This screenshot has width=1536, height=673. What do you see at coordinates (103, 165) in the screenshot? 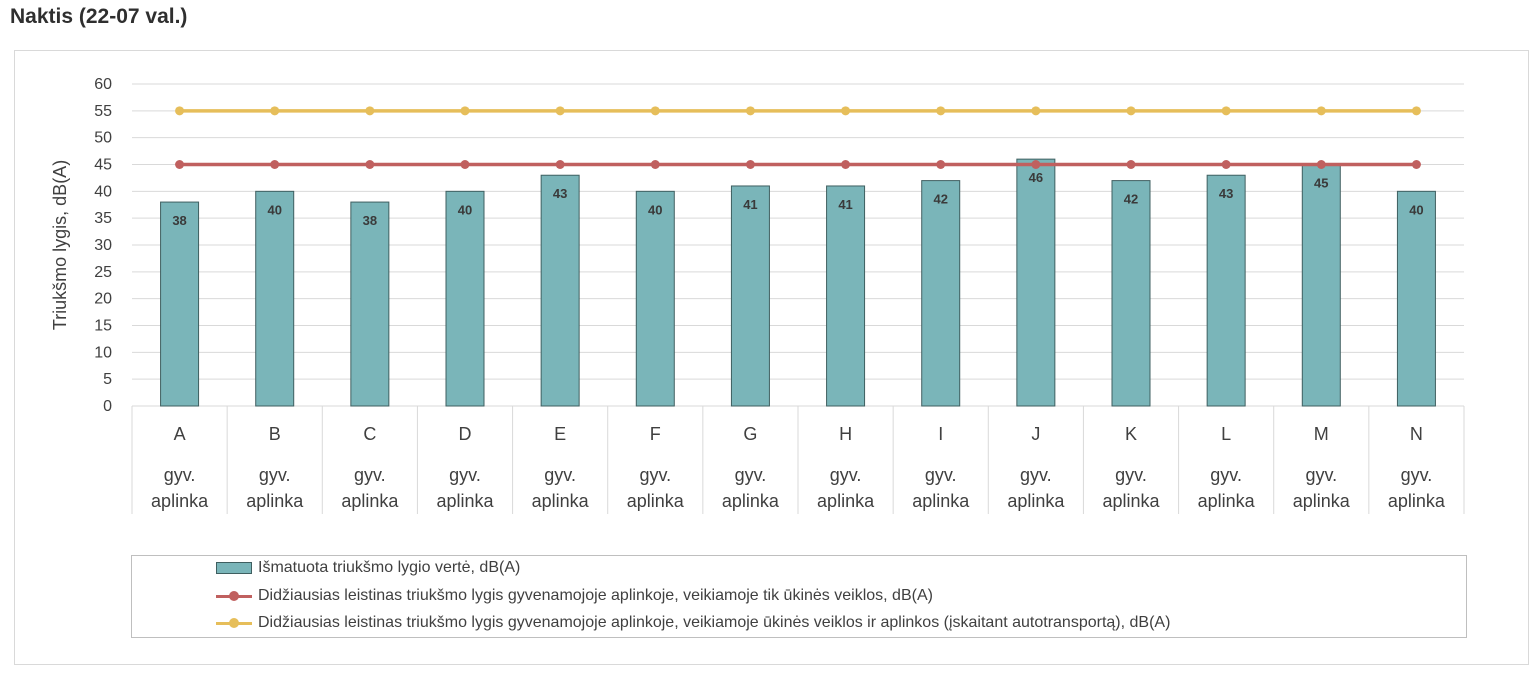
I see `y-tick-label: 45` at bounding box center [103, 165].